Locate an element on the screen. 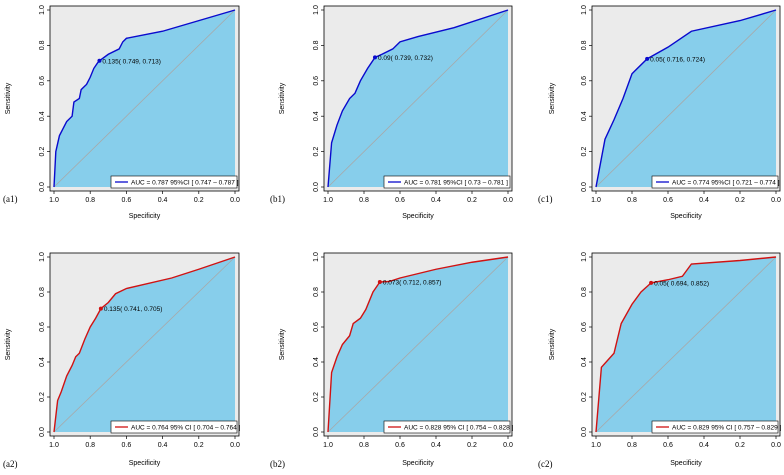 Image resolution: width=784 pixels, height=475 pixels. panel-label: (b1) is located at coordinates (277, 199).